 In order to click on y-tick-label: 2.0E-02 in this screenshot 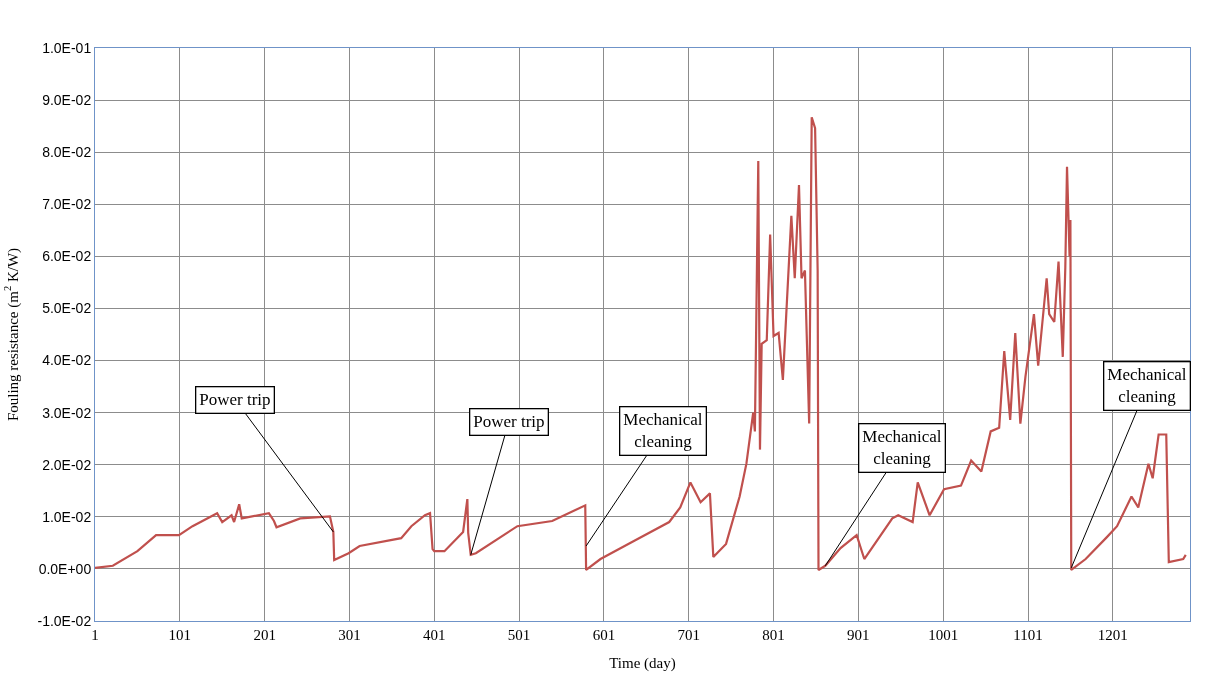, I will do `click(67, 464)`.